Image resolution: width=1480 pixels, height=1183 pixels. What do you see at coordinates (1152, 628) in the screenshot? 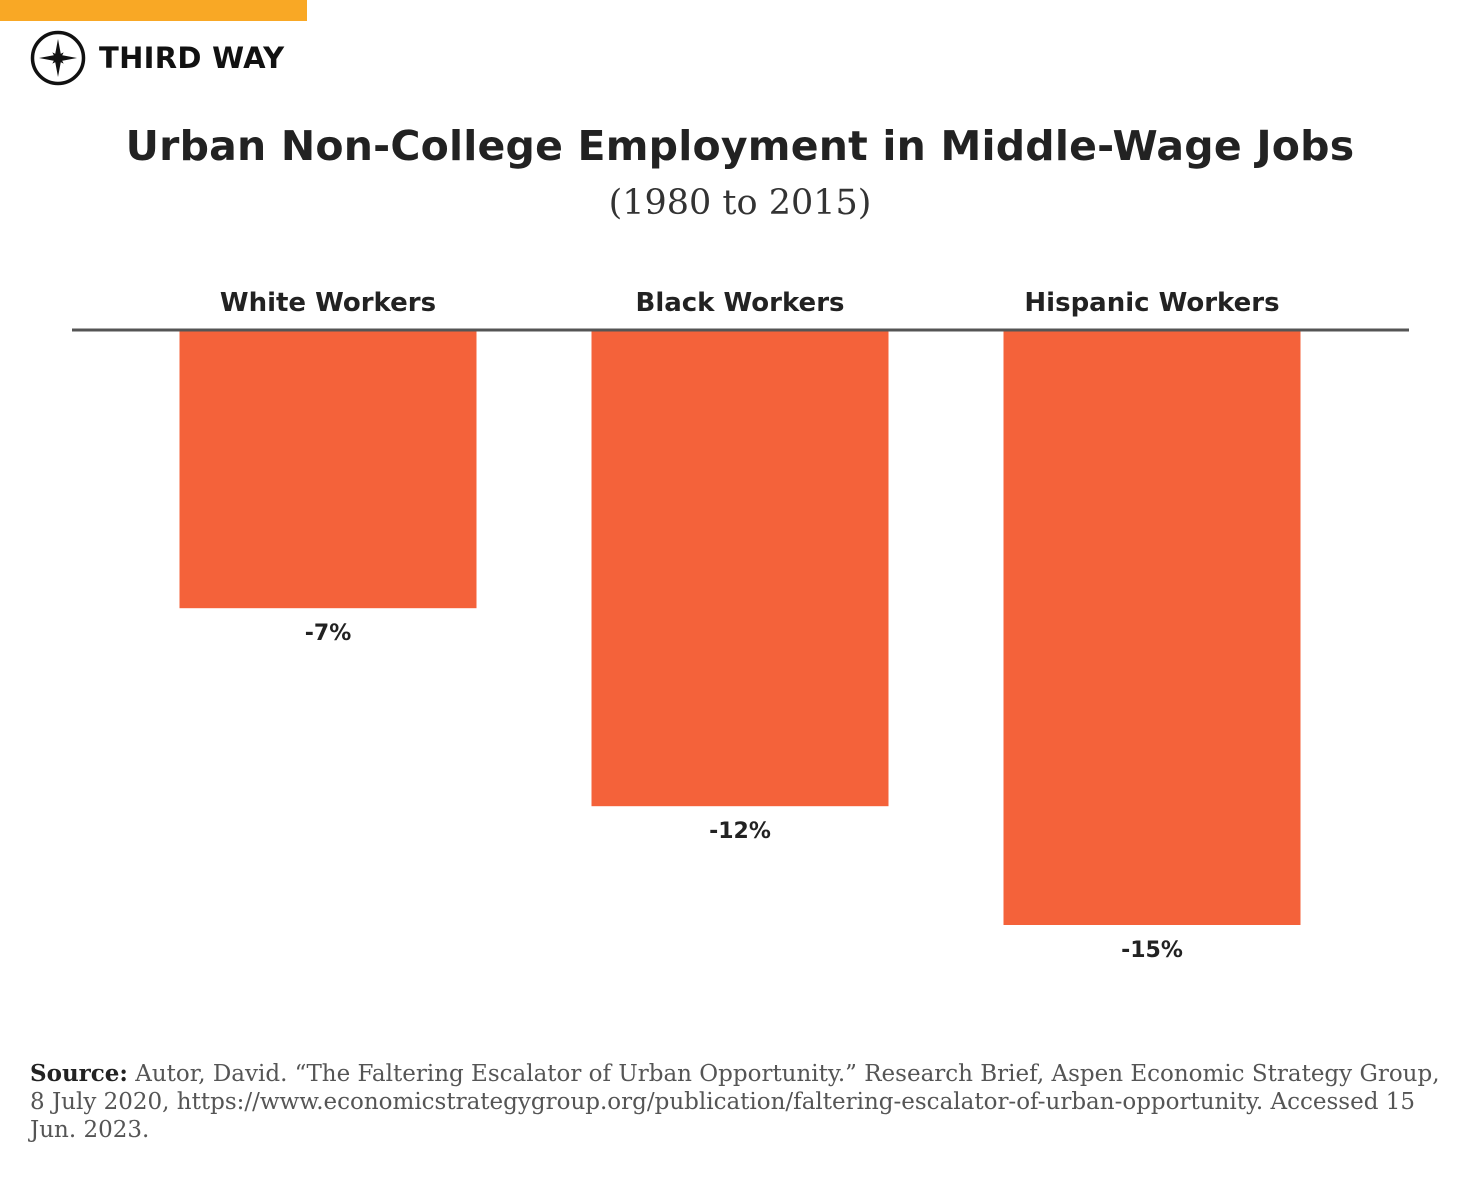
I see `bar-hispanic-workers` at bounding box center [1152, 628].